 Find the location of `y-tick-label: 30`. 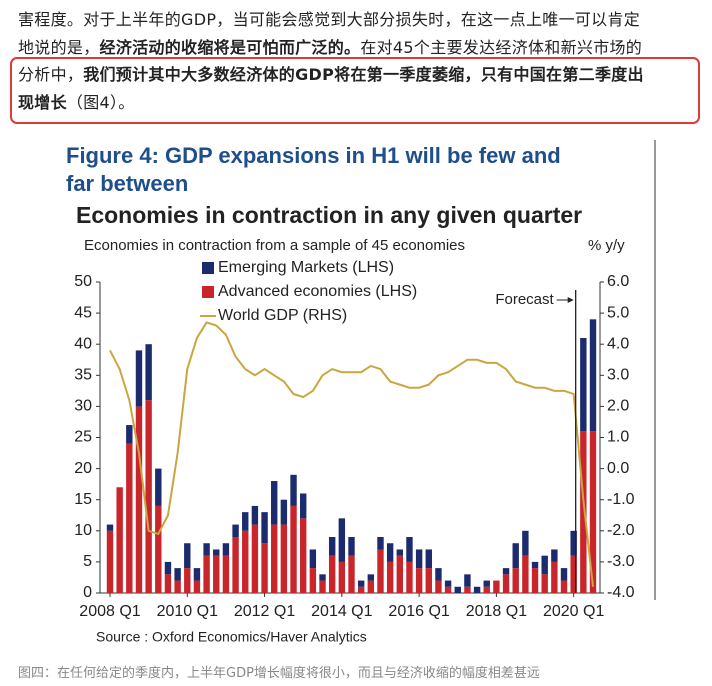

y-tick-label: 30 is located at coordinates (83, 406).